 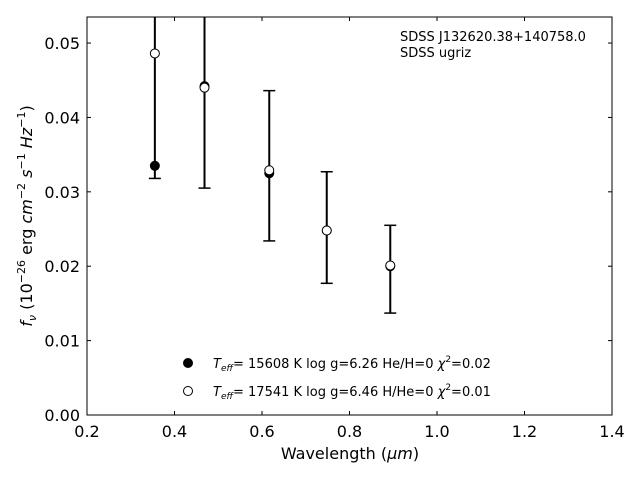 What do you see at coordinates (352, 392) in the screenshot?
I see `legend-label-model-2: Teff= 17541 K log g=6.46 H/He=0 χ2=0.01` at bounding box center [352, 392].